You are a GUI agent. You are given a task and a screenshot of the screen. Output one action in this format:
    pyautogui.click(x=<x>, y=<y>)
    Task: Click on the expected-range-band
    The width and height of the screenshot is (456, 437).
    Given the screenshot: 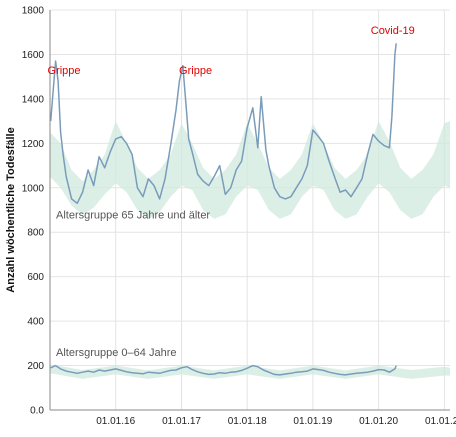 What is the action you would take?
    pyautogui.click(x=250, y=371)
    